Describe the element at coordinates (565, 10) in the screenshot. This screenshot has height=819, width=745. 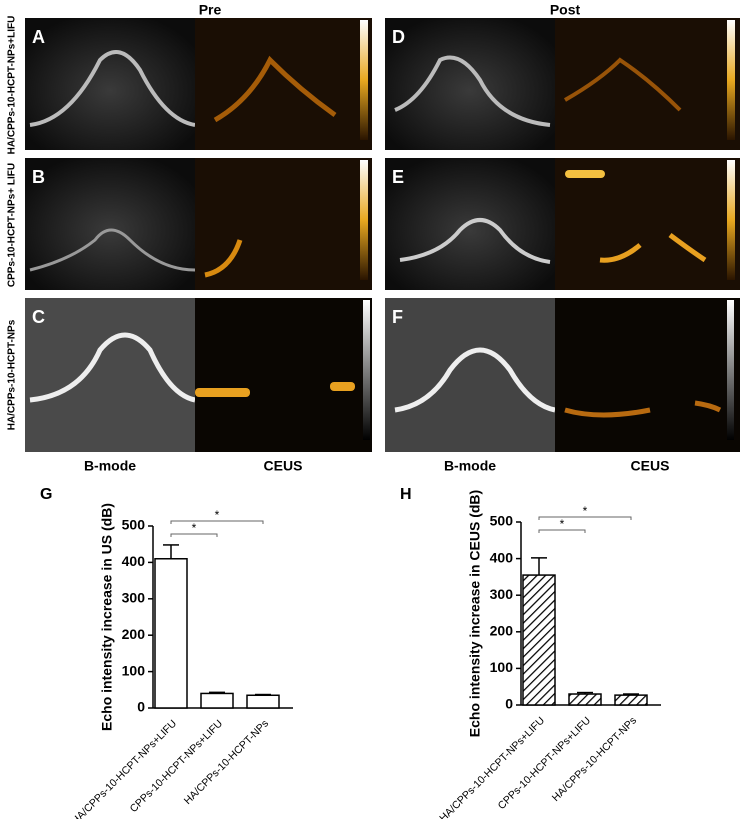
I see `post-label: Post` at that location.